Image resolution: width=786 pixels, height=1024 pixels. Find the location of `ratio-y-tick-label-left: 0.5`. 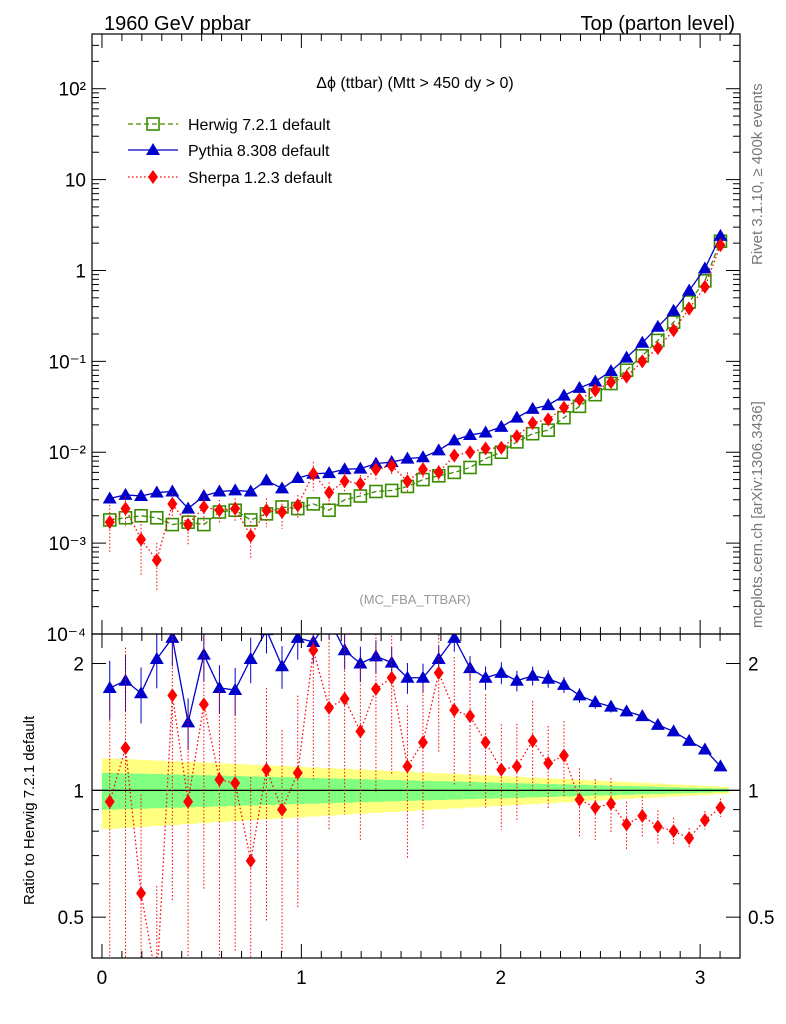

ratio-y-tick-label-left: 0.5 is located at coordinates (71, 918).